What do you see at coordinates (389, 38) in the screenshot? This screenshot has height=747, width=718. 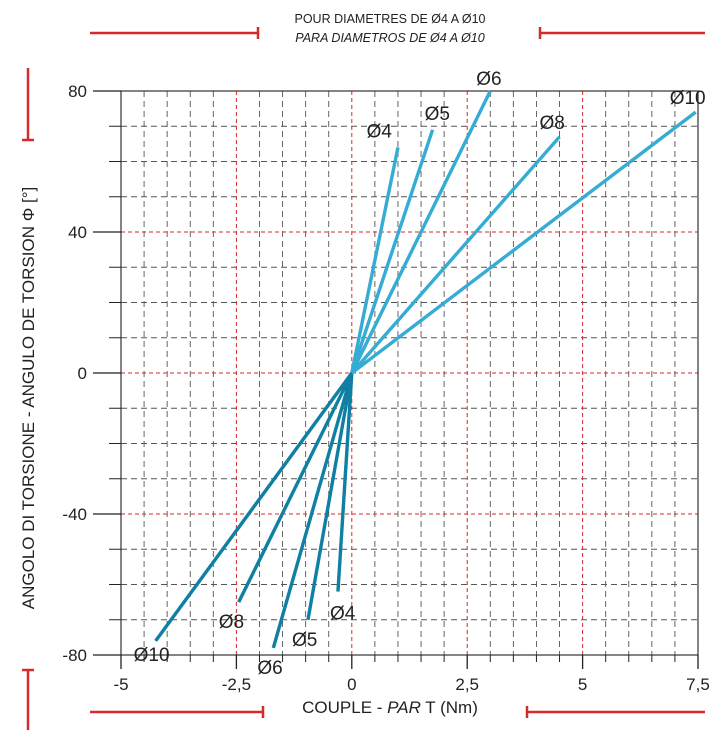 I see `header-line-2: PARA DIAMETROS DE Ø4 A Ø10` at bounding box center [389, 38].